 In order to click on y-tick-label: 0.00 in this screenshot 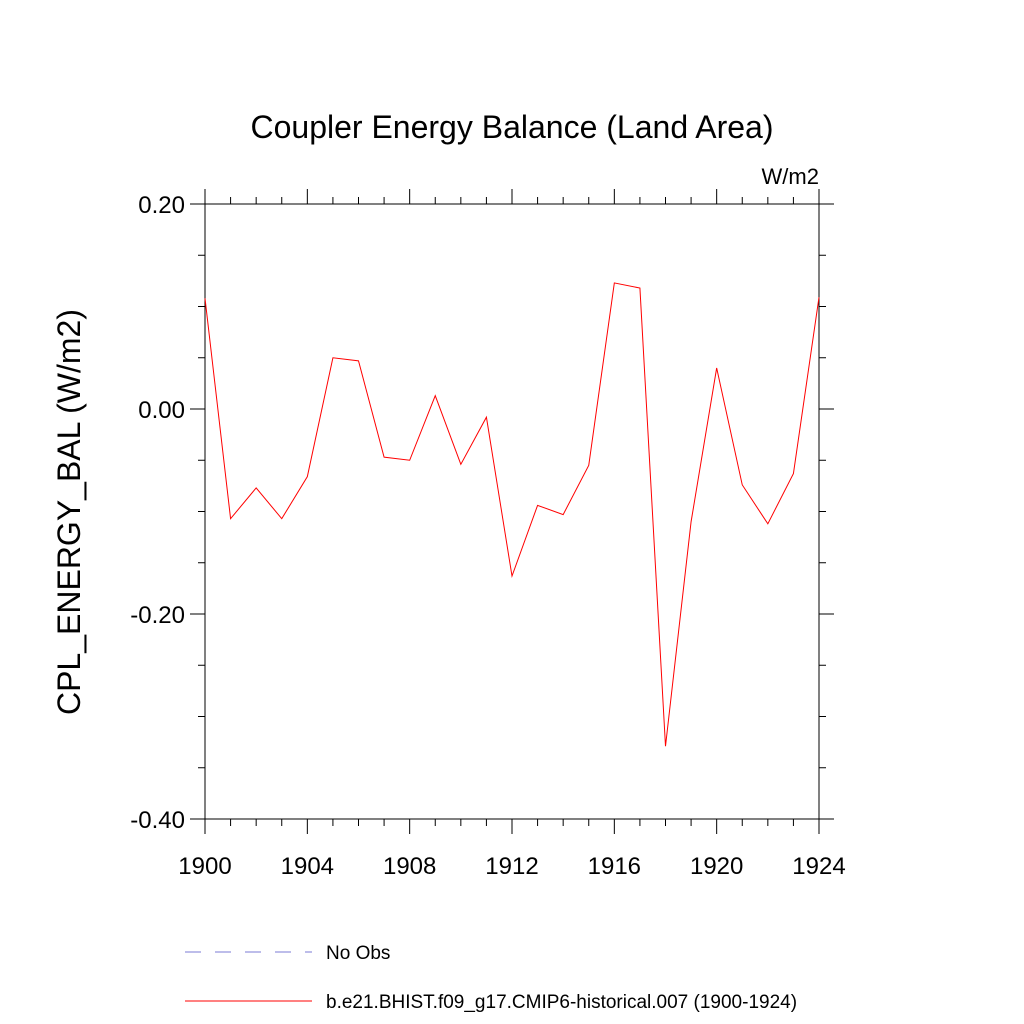, I will do `click(161, 410)`.